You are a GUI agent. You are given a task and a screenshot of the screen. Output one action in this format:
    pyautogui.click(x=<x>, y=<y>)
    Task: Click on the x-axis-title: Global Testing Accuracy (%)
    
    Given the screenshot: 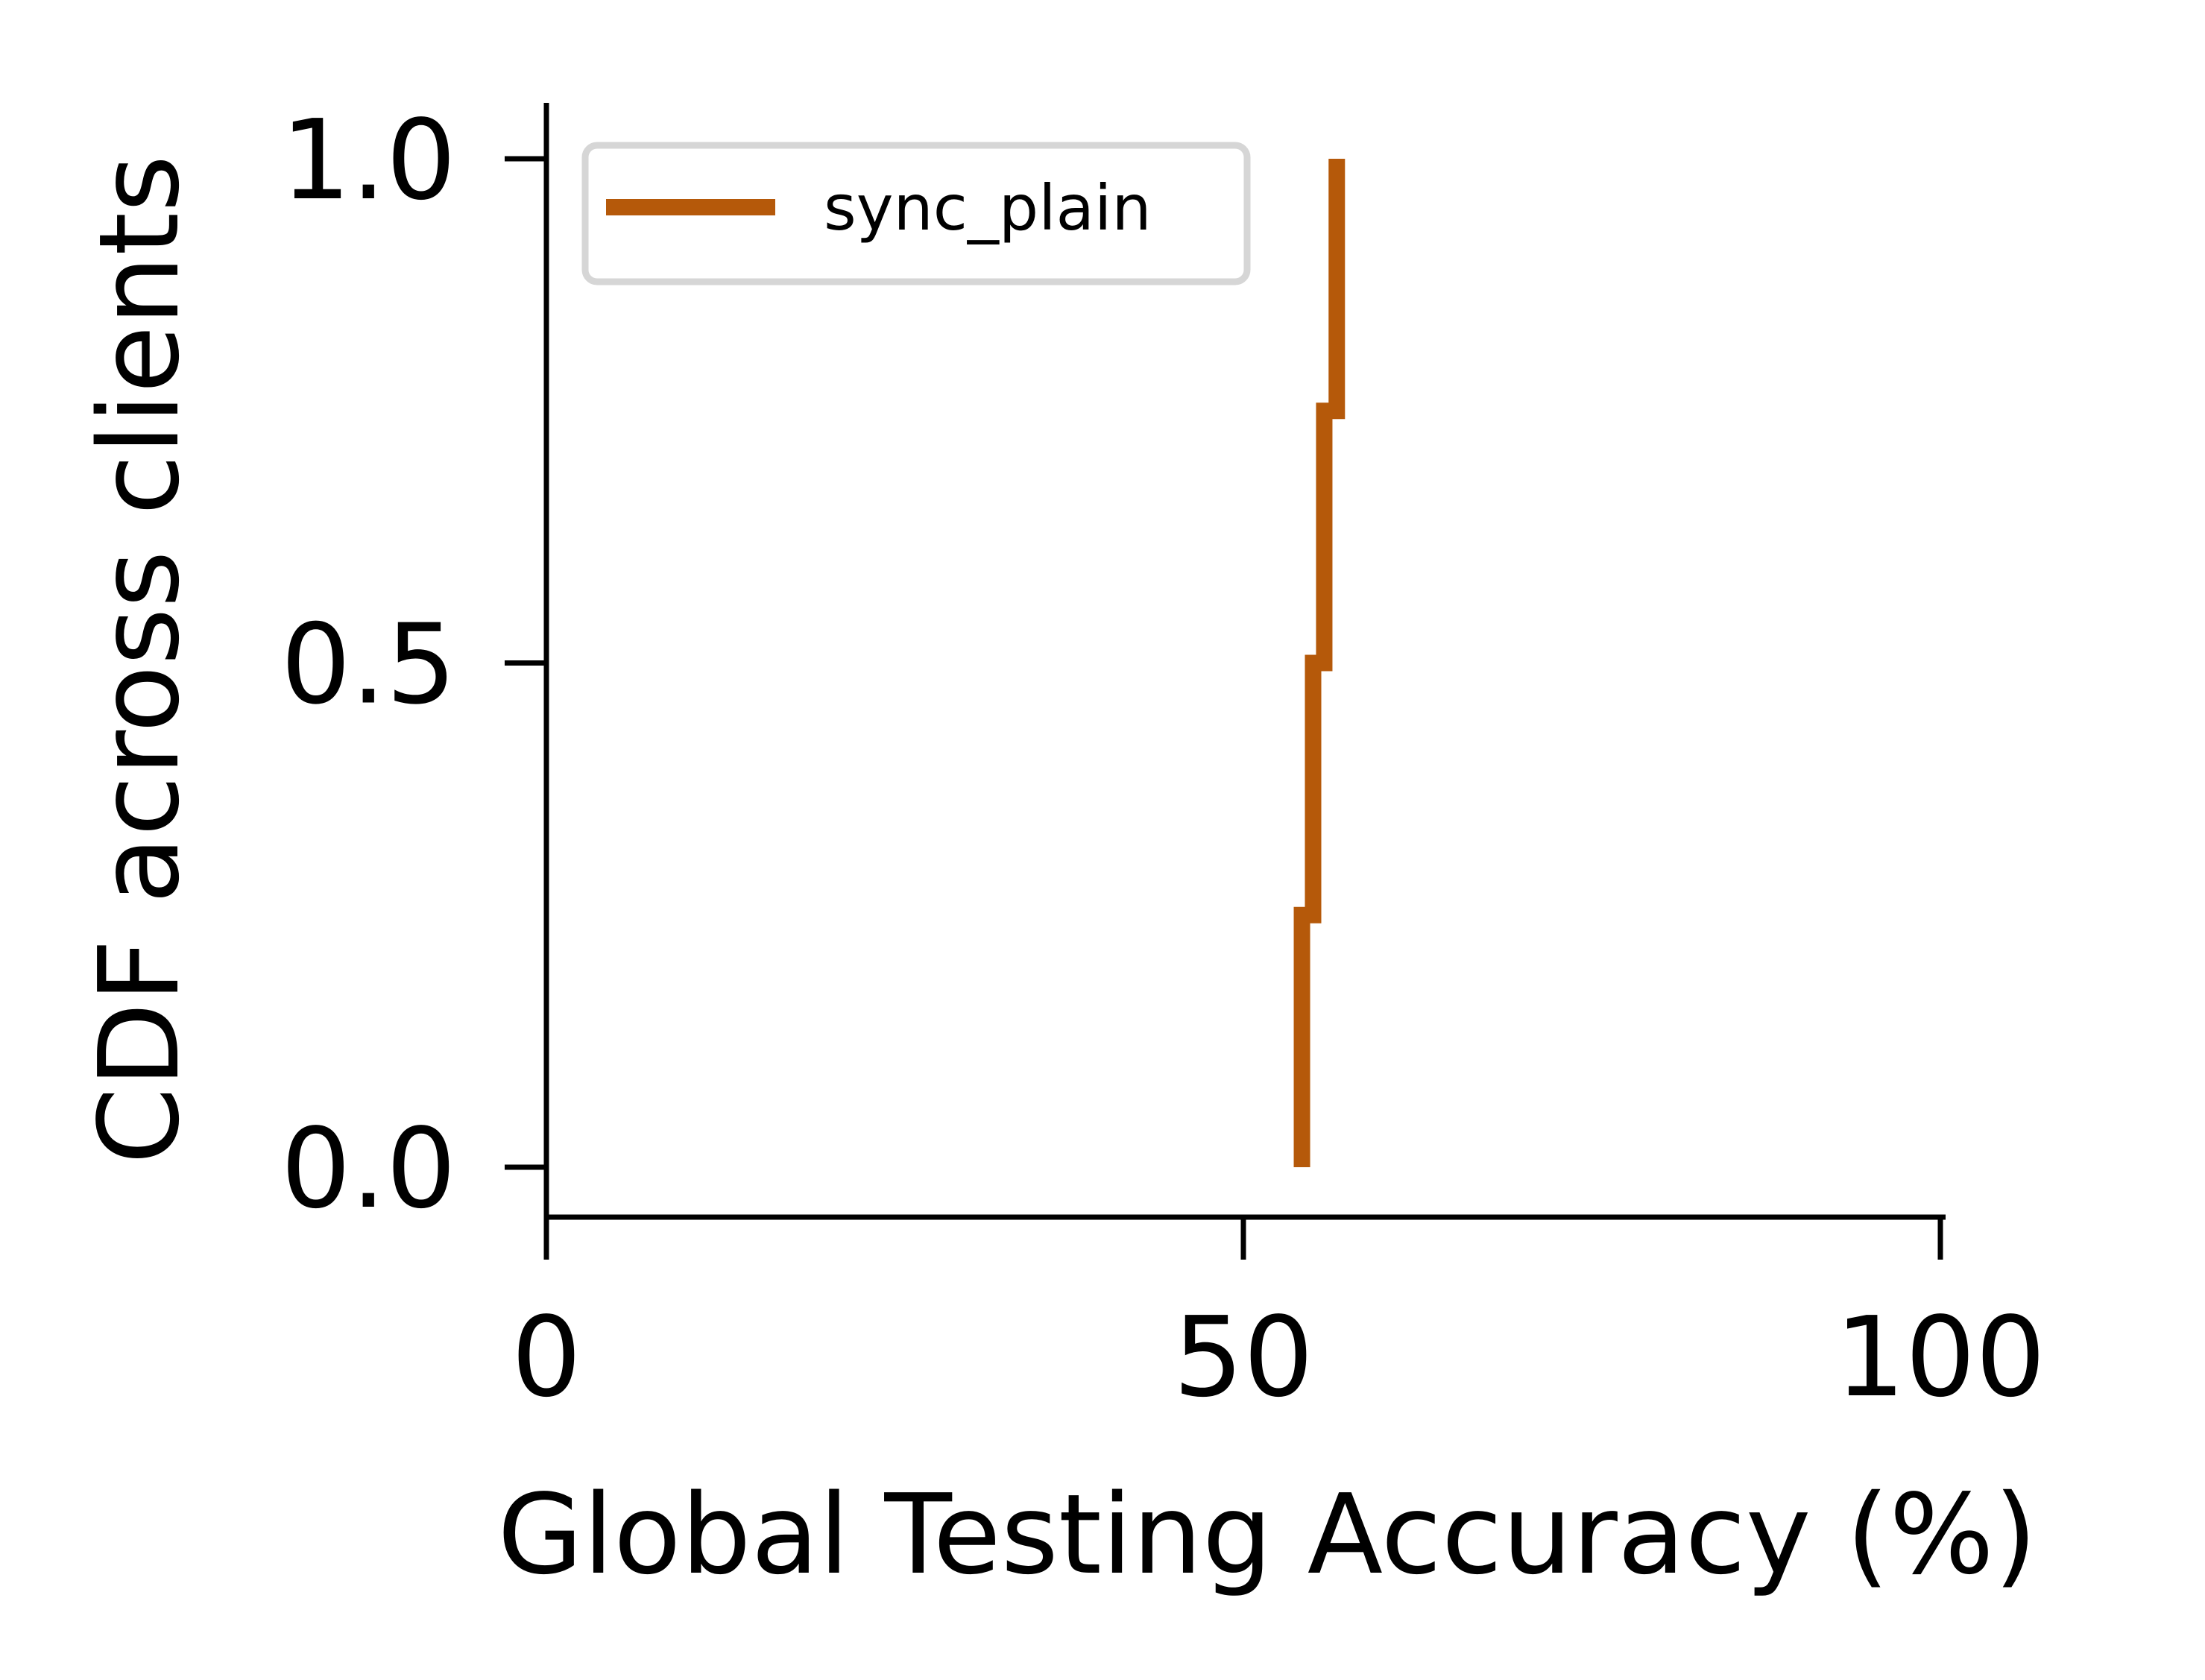 What is the action you would take?
    pyautogui.click(x=1267, y=1535)
    